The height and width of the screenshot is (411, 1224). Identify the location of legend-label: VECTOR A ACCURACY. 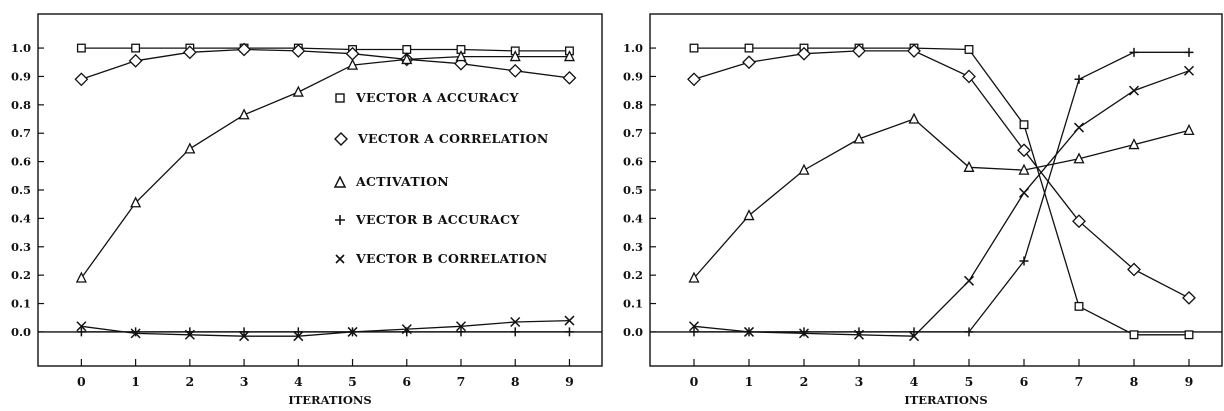
(437, 97).